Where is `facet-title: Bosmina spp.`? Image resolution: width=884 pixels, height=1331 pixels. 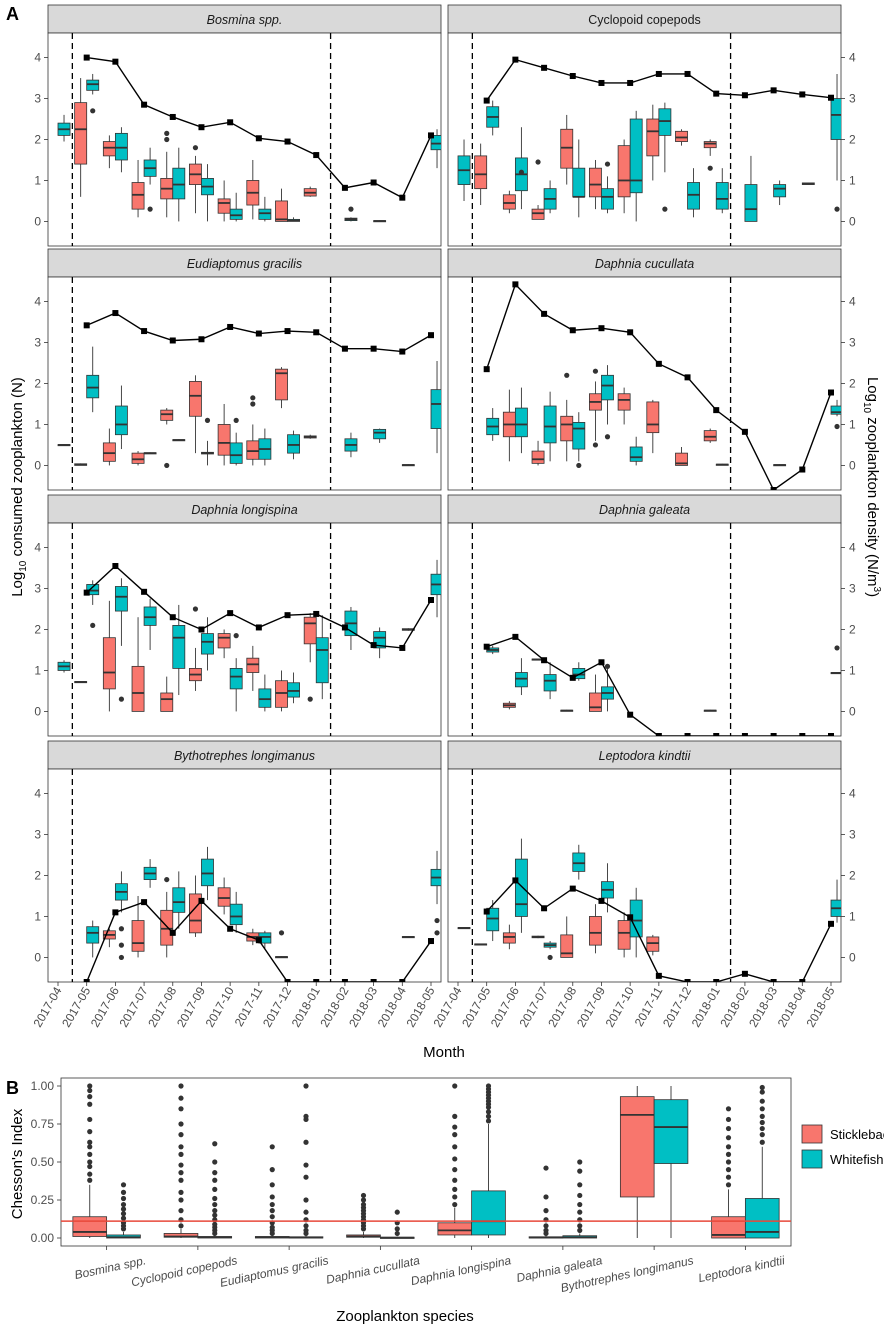 facet-title: Bosmina spp. is located at coordinates (245, 20).